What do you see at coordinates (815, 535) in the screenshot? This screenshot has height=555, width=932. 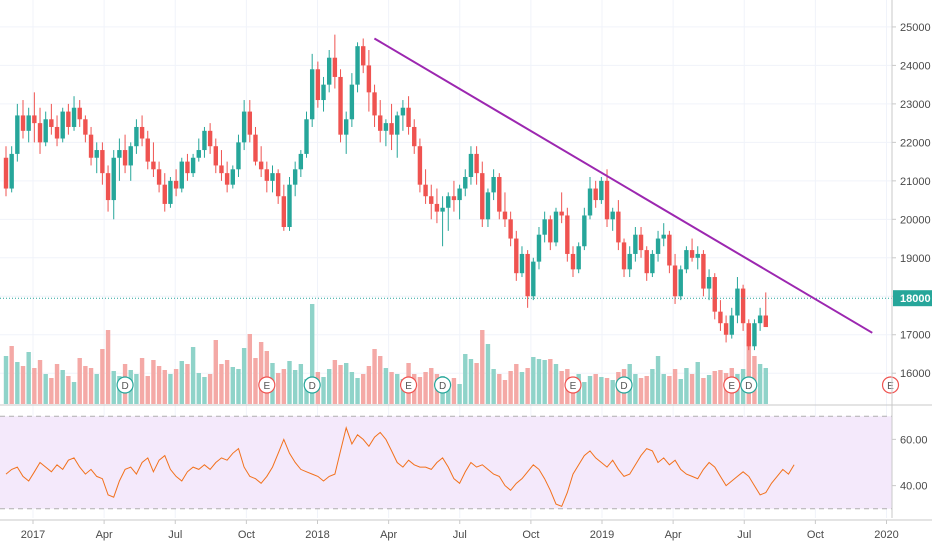 I see `time-tick-label: Oct` at bounding box center [815, 535].